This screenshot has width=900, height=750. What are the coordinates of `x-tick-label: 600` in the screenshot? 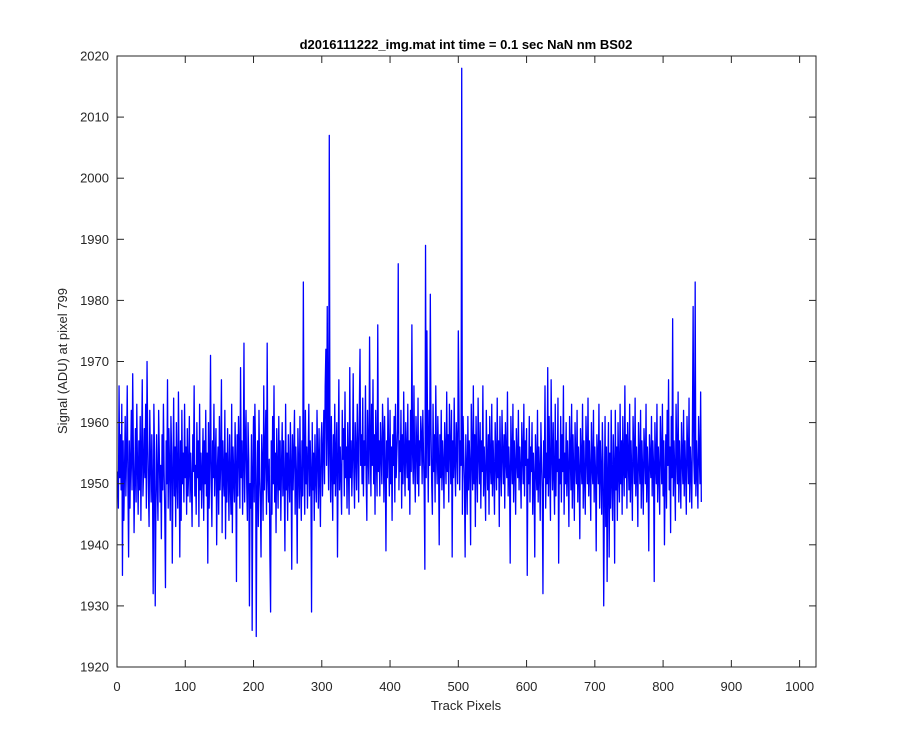 It's located at (527, 686).